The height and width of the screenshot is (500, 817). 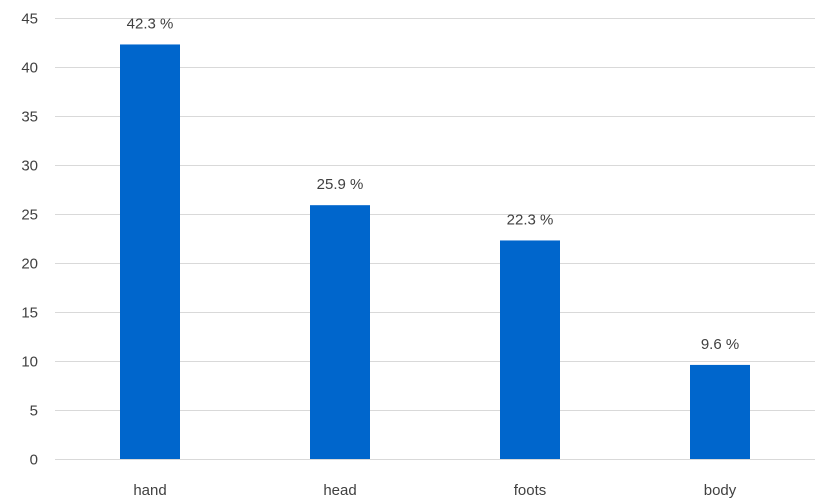 I want to click on data-label-hand: 42.3 %, so click(x=150, y=23).